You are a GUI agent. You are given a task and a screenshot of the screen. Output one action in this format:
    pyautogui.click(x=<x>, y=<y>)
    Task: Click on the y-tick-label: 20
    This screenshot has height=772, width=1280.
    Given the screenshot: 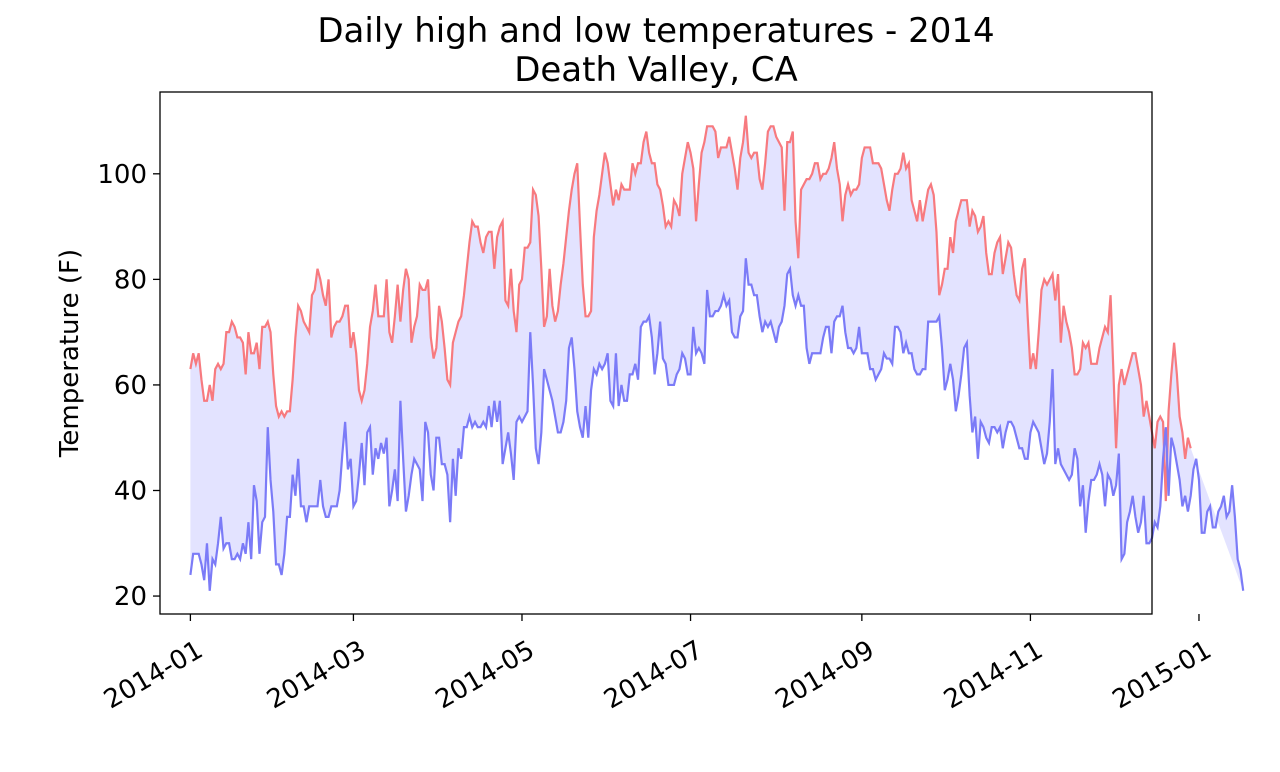 What is the action you would take?
    pyautogui.click(x=130, y=597)
    